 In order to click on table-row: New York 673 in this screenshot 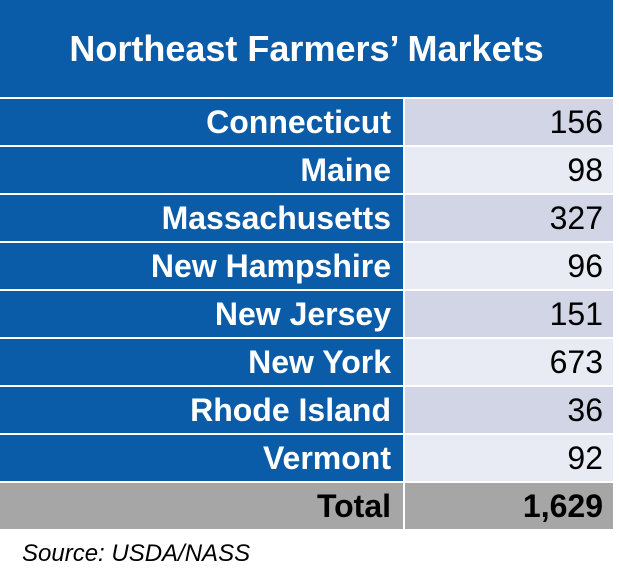, I will do `click(306, 362)`.